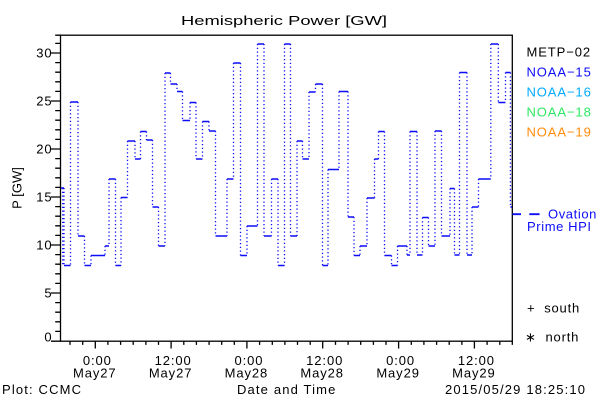 This screenshot has height=400, width=600. What do you see at coordinates (44, 149) in the screenshot?
I see `svg-text: 20` at bounding box center [44, 149].